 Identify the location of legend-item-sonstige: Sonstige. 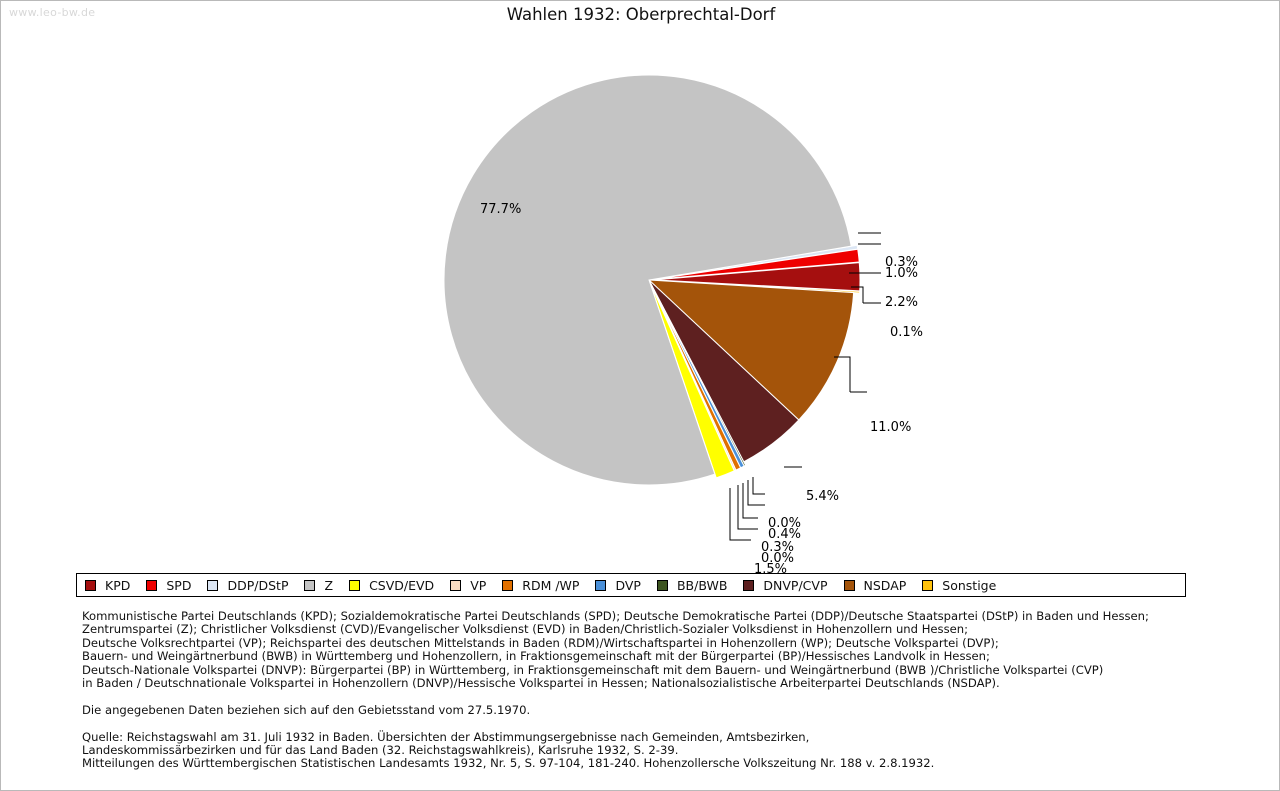
(959, 585).